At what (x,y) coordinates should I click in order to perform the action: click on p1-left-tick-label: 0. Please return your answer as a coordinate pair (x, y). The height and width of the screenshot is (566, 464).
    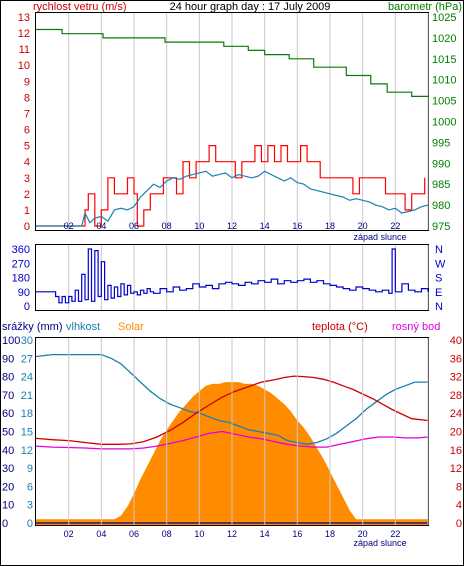
    Looking at the image, I should click on (27, 227).